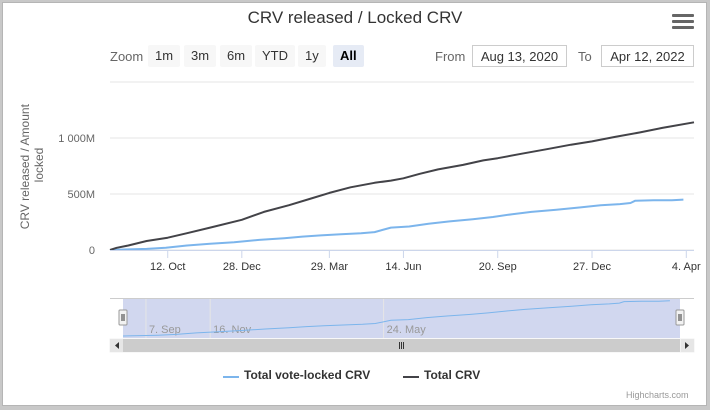 The height and width of the screenshot is (410, 710). Describe the element at coordinates (519, 56) in the screenshot. I see `from-date-input: Aug 13, 2020` at that location.